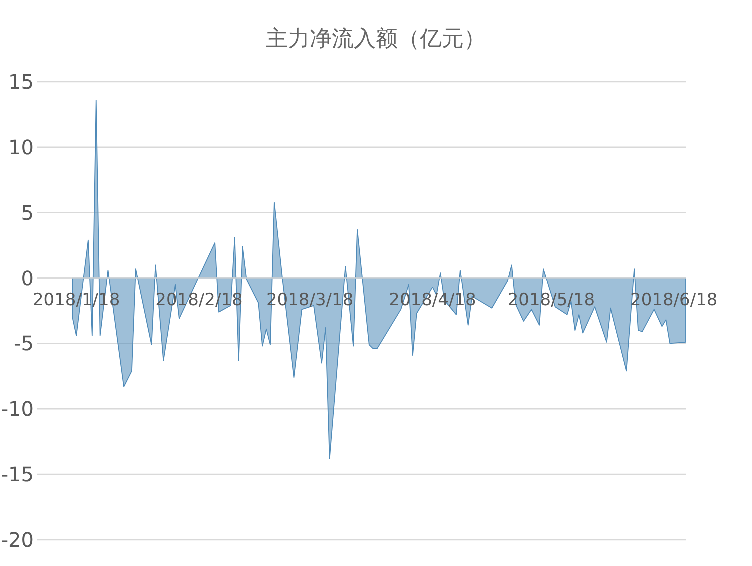 The width and height of the screenshot is (752, 566). Describe the element at coordinates (21, 147) in the screenshot. I see `y-tick-label: 10` at that location.